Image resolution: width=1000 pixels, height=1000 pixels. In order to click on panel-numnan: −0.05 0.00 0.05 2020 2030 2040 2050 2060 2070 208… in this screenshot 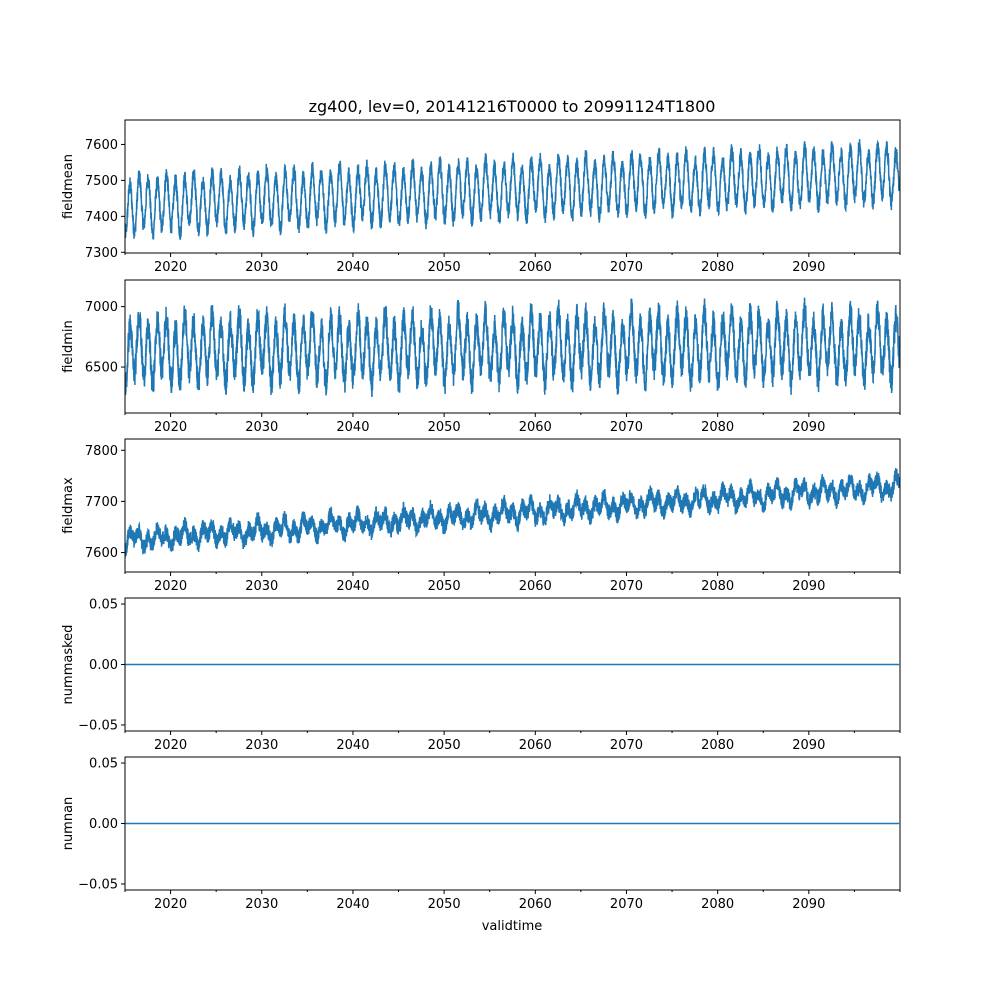, I will do `click(481, 834)`.